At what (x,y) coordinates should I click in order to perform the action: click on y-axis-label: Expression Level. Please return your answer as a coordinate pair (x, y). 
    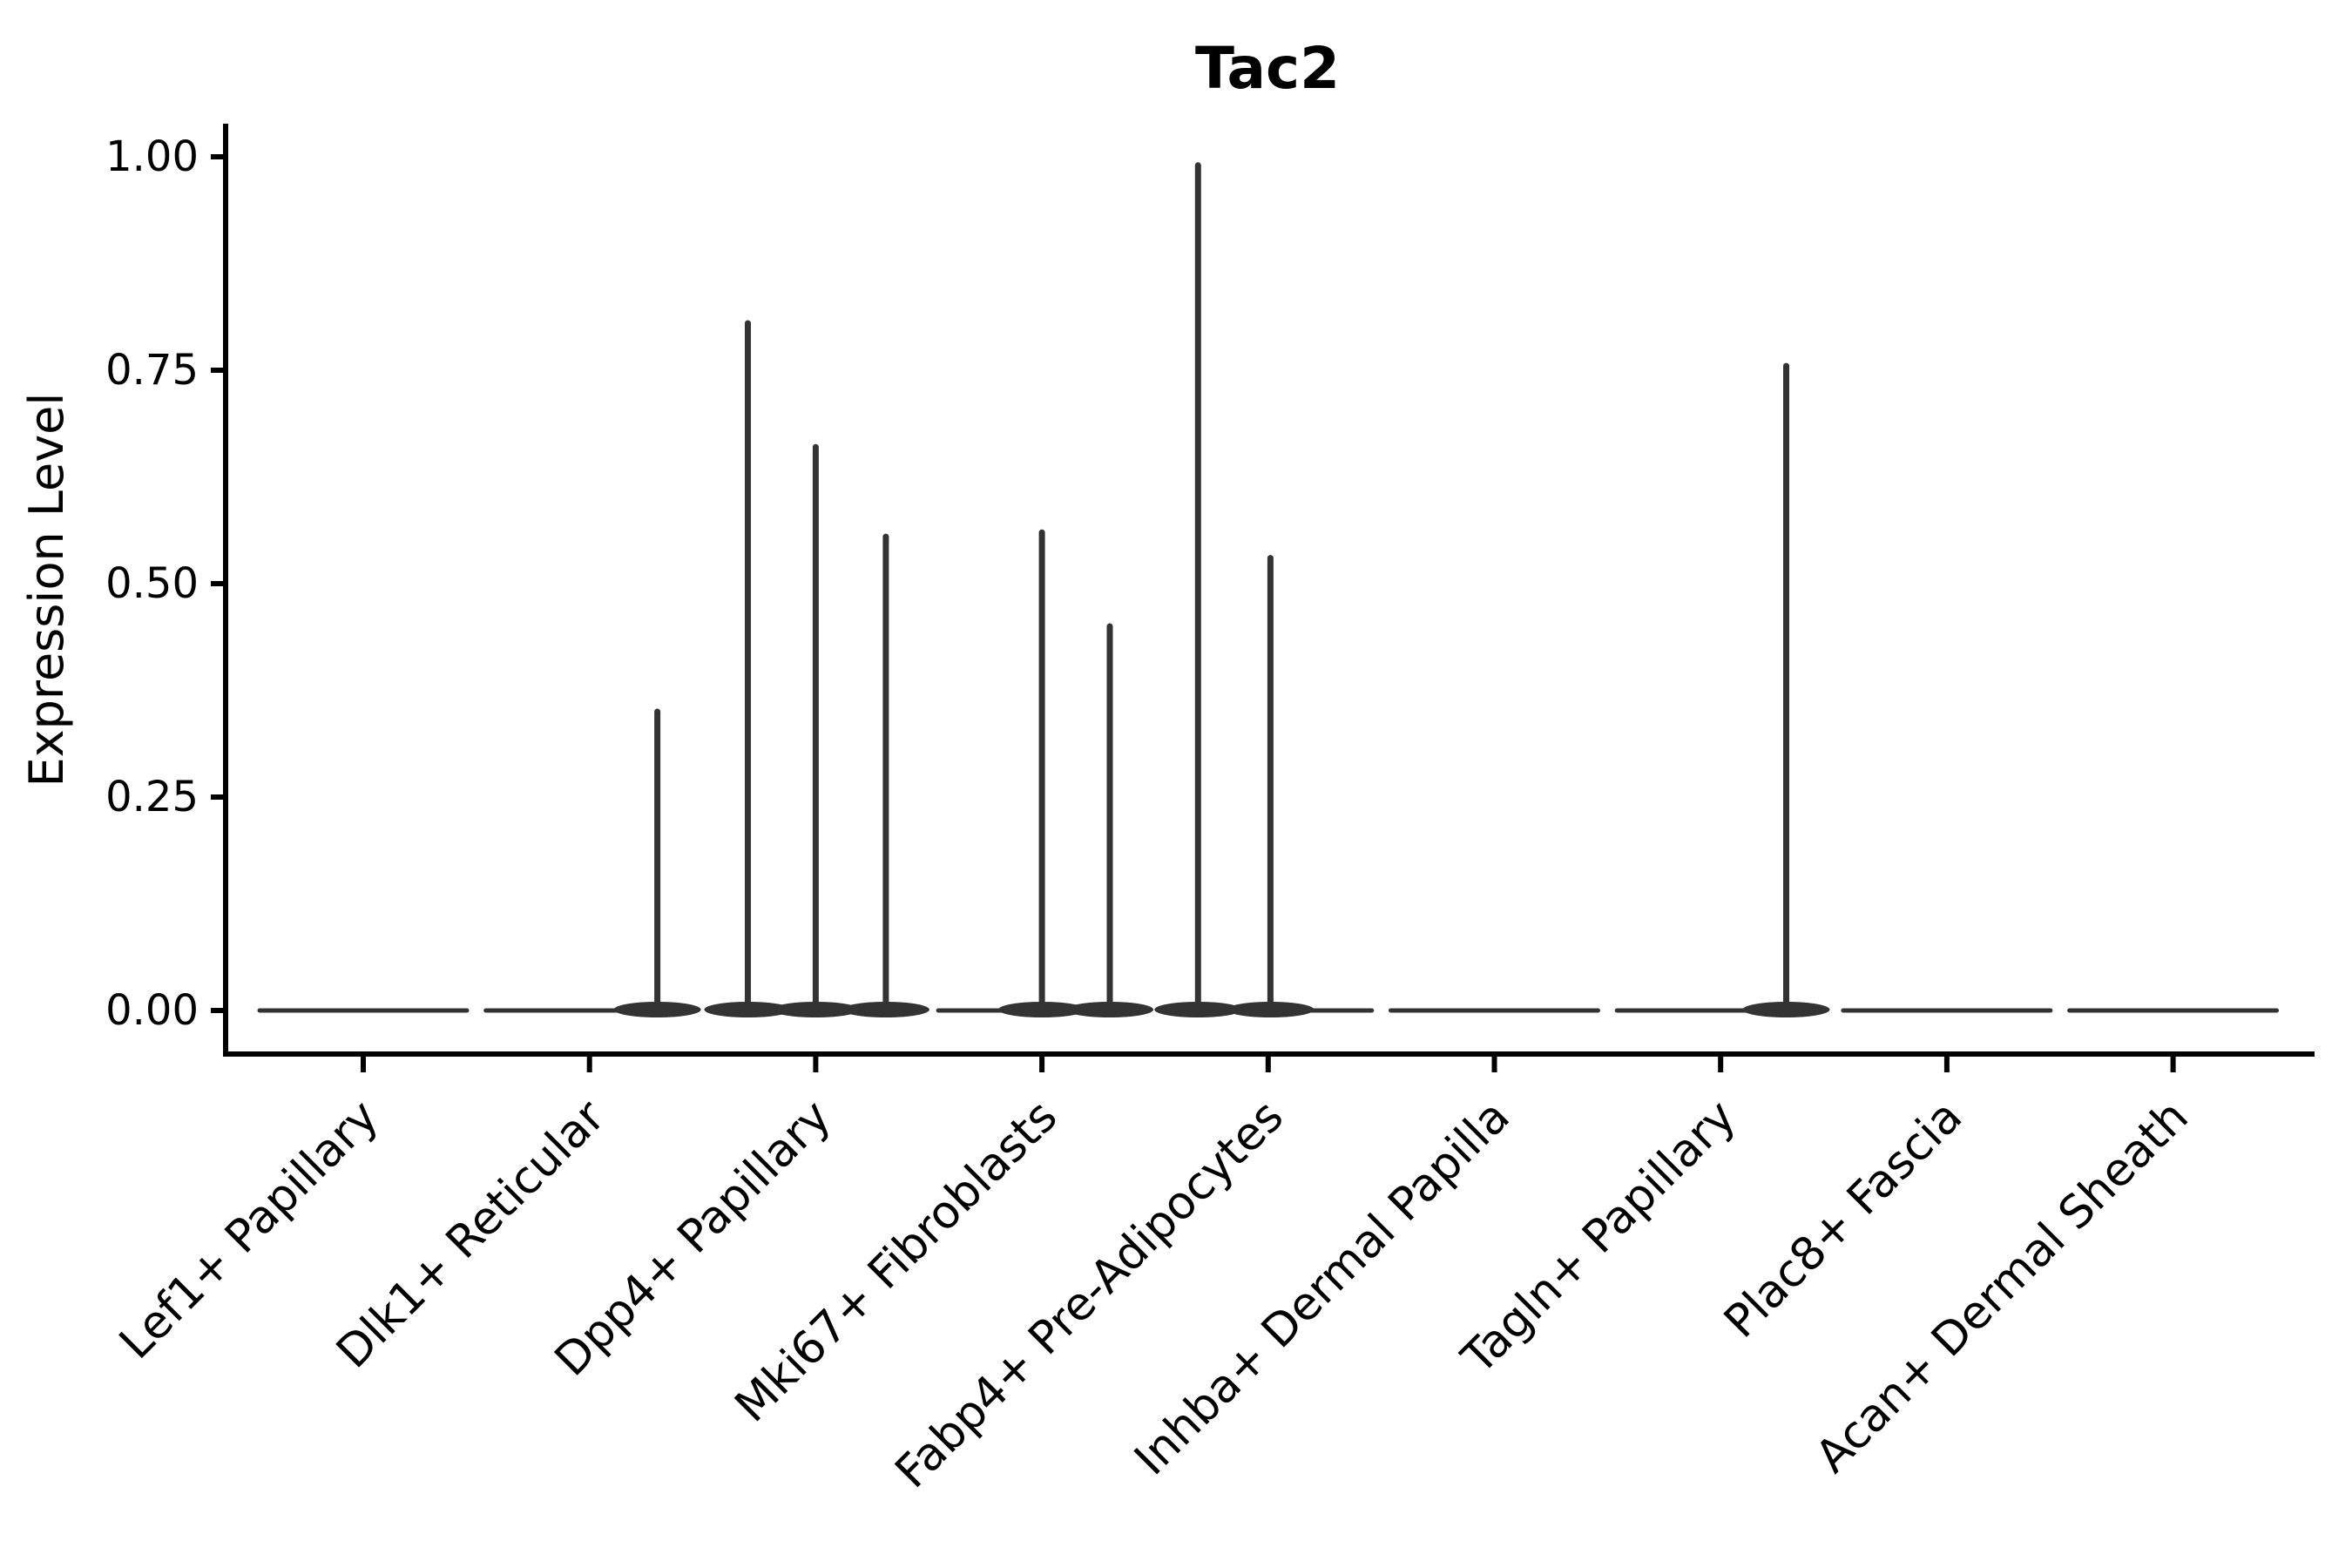
    Looking at the image, I should click on (46, 590).